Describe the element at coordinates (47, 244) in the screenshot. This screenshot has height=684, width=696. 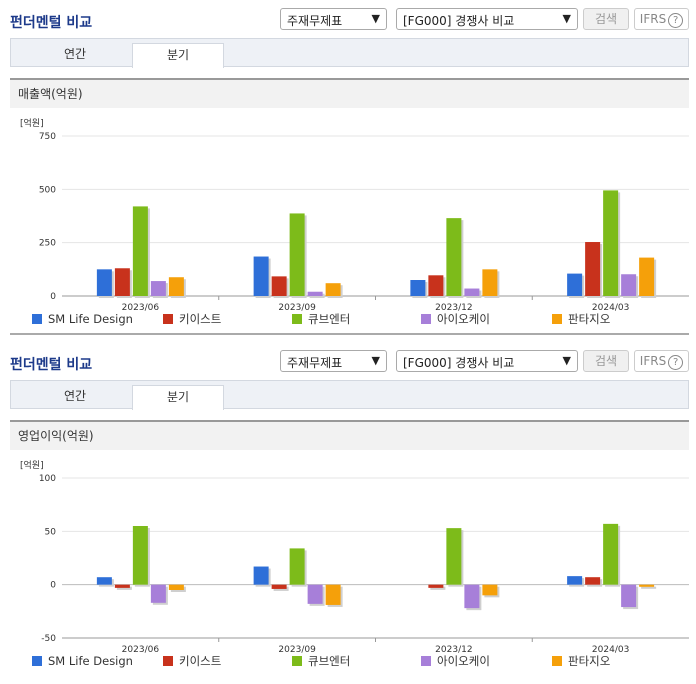
I see `y-tick-label: 250` at that location.